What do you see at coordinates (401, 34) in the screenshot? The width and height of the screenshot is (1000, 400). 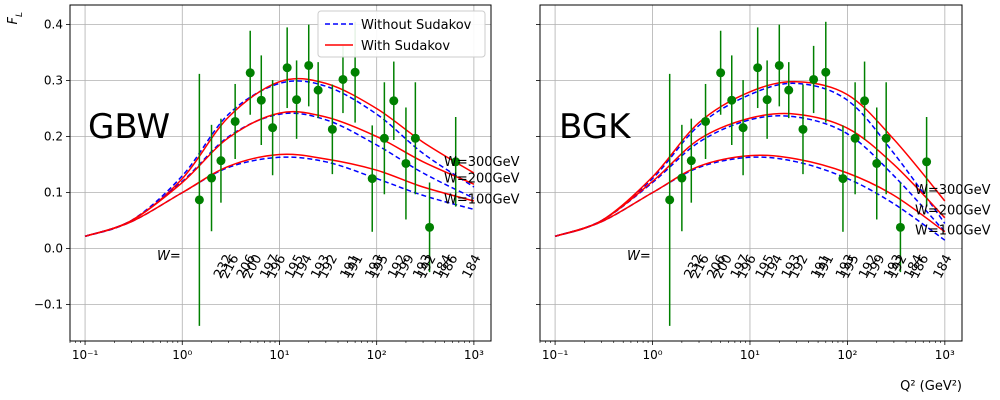 I see `legend-box` at bounding box center [401, 34].